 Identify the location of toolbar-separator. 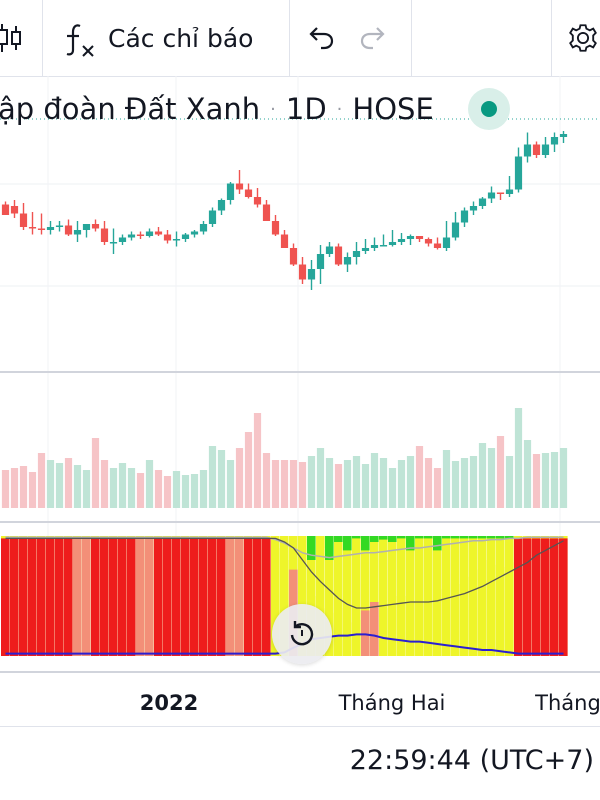
(551, 38).